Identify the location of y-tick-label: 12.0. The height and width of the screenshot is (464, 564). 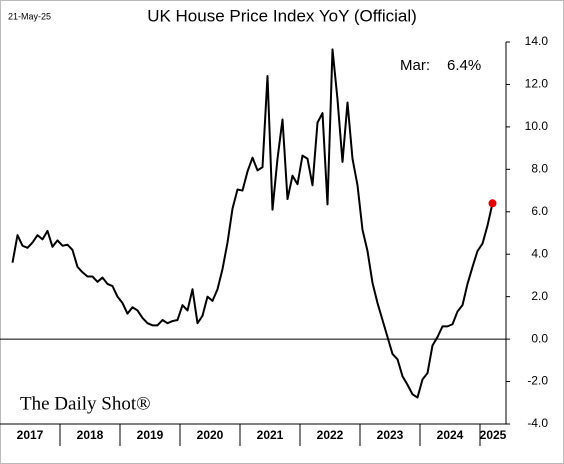
(537, 84).